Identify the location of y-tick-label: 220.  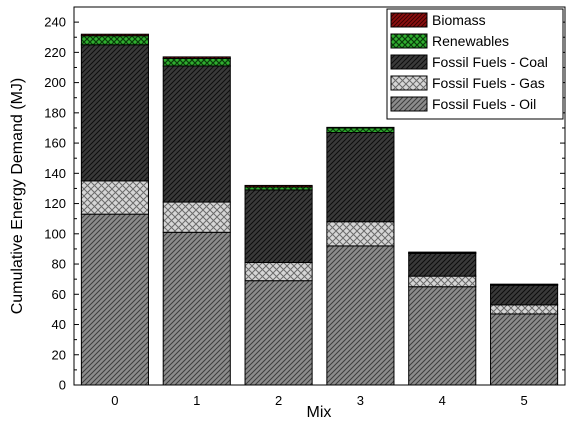
(55, 52).